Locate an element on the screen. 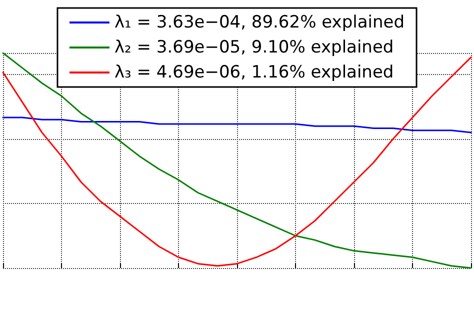 This screenshot has width=474, height=316. legend-label: λ₁ = 3.63e−04, 89.62% explained is located at coordinates (259, 22).